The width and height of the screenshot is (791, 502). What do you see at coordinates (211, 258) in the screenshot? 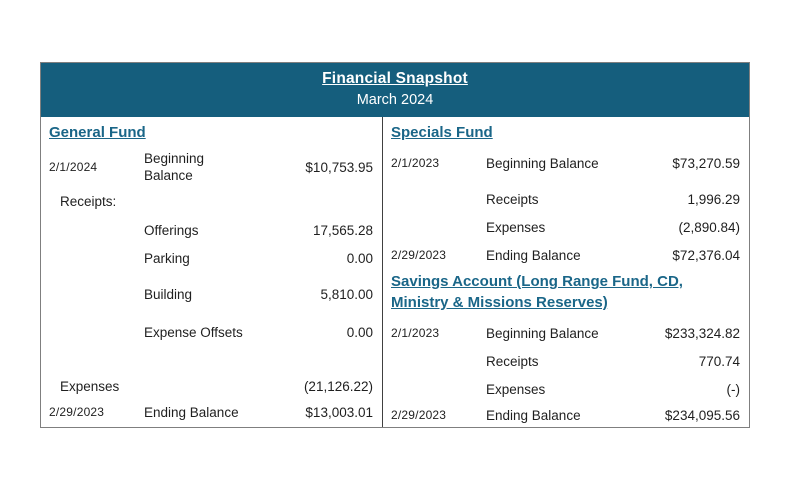
I see `table-row: Parking 0.00` at bounding box center [211, 258].